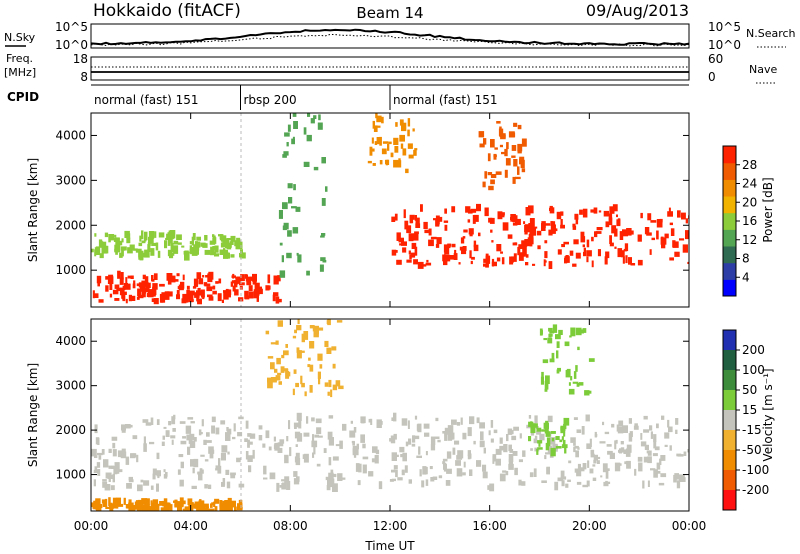  I want to click on n-search-tick-min: 10^0, so click(724, 45).